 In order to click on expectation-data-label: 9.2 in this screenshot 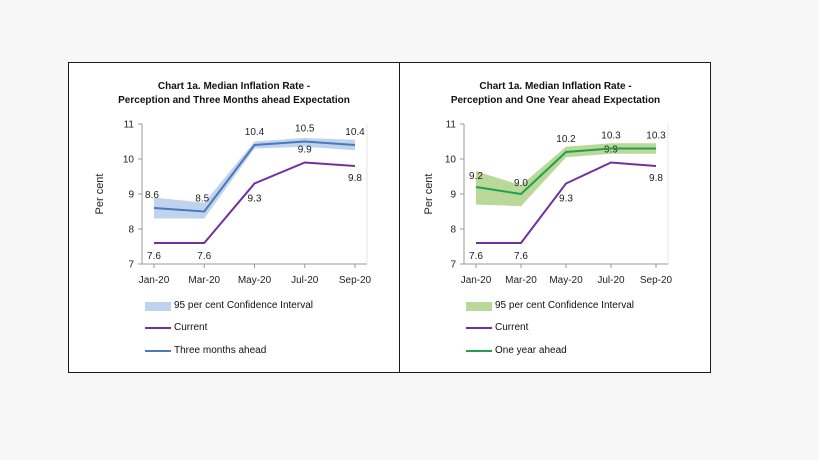, I will do `click(476, 176)`.